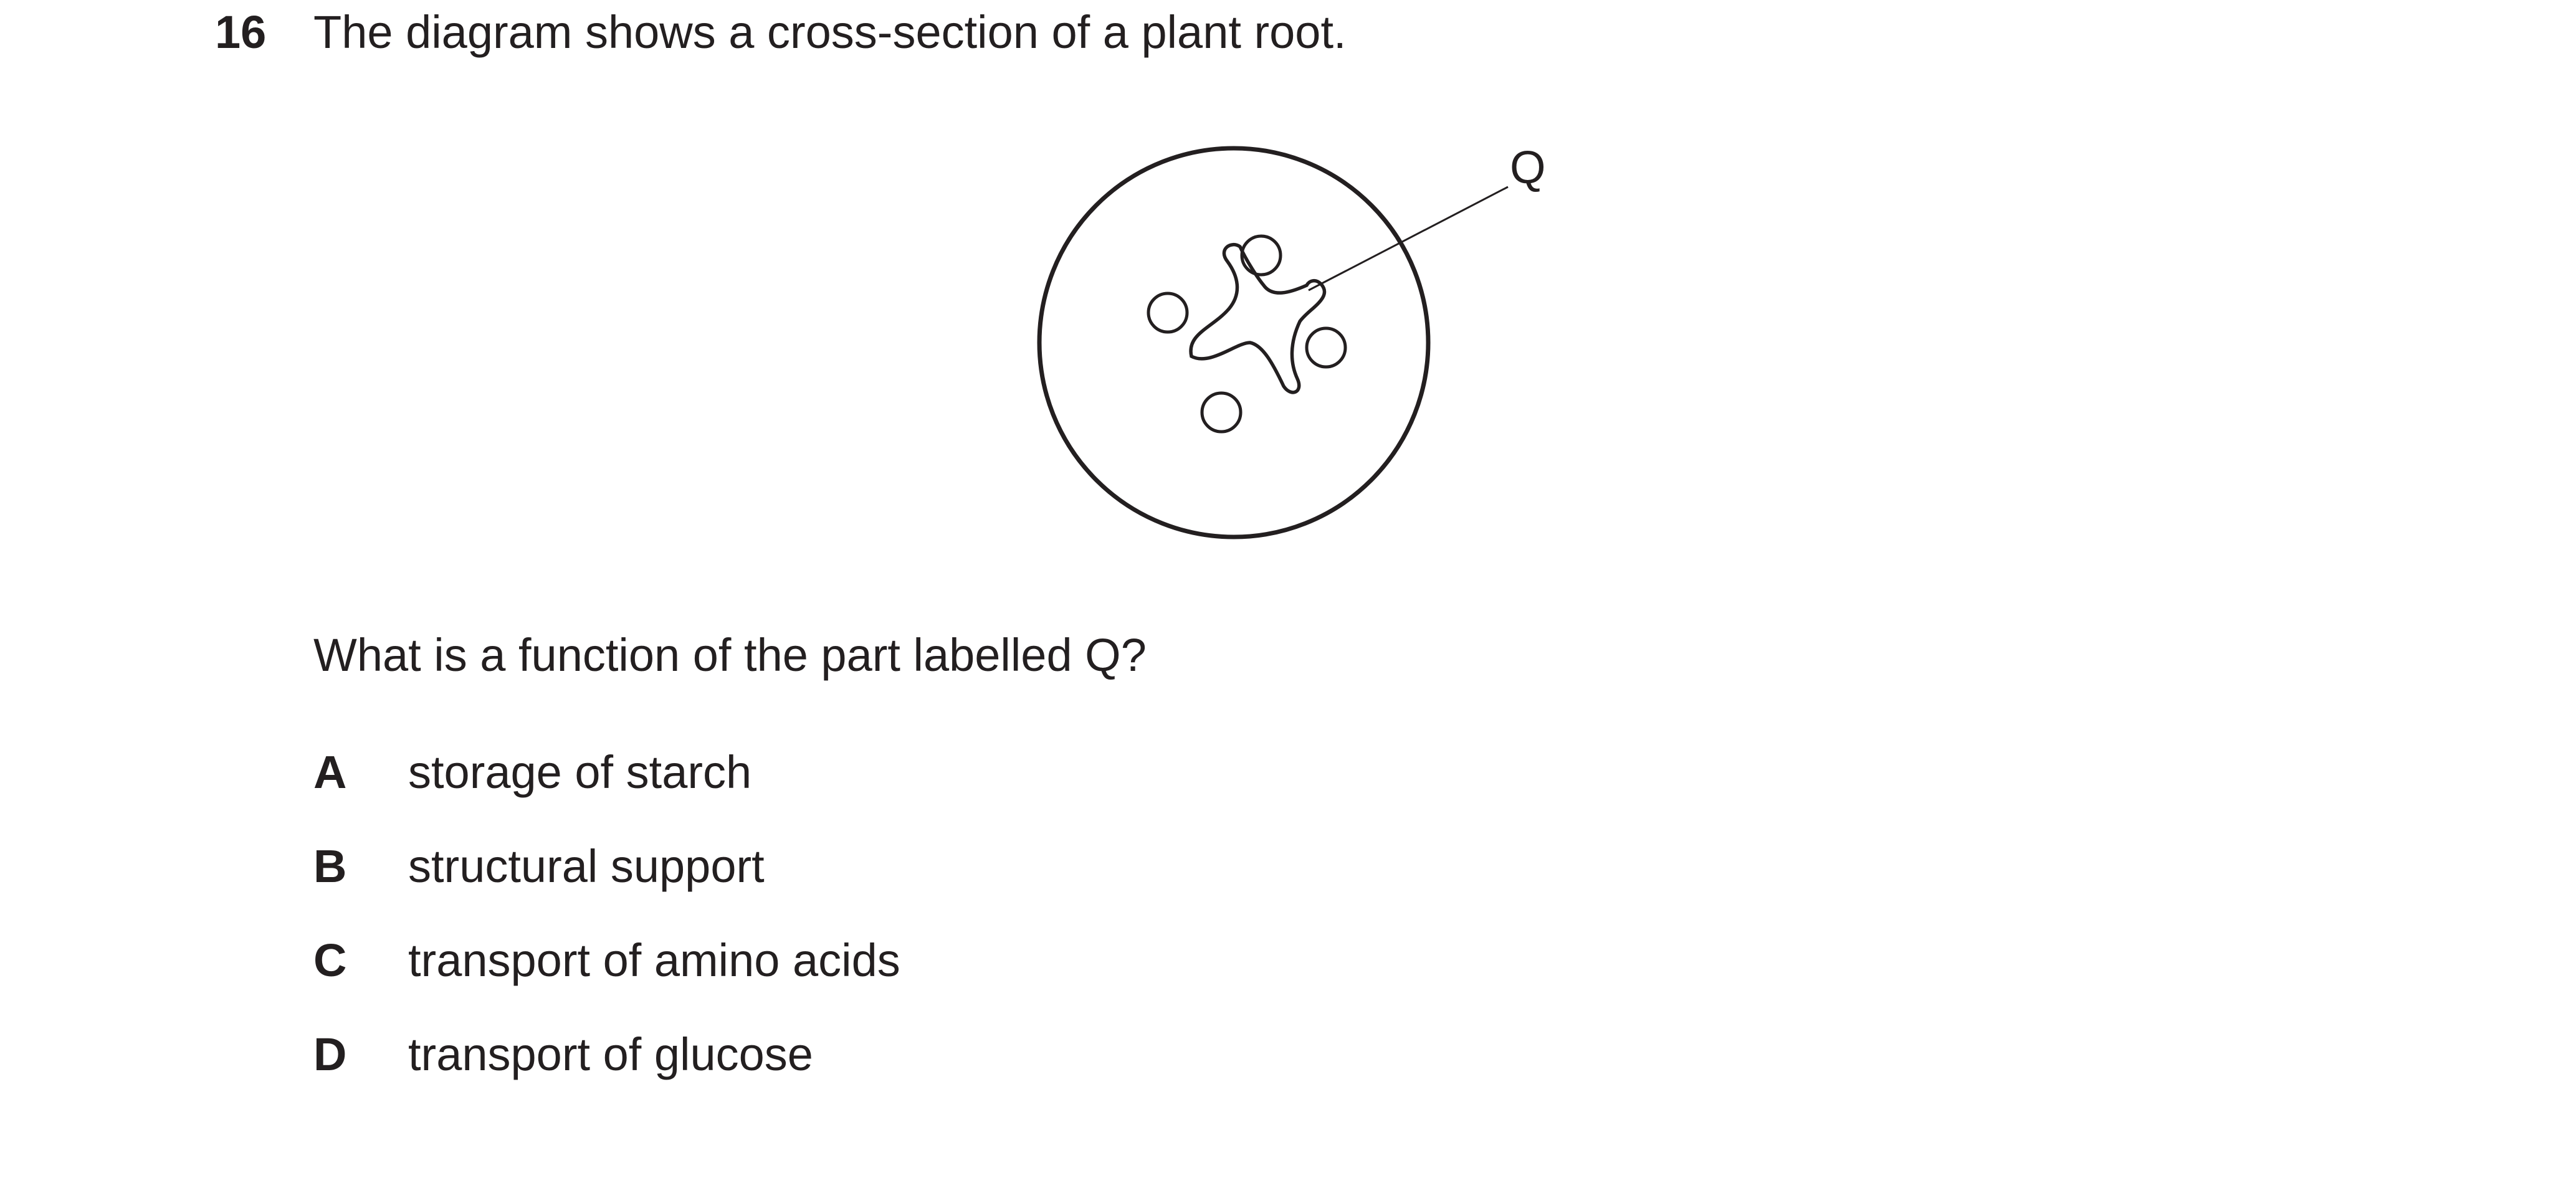 This screenshot has height=1201, width=2576. I want to click on option-letter: B, so click(330, 866).